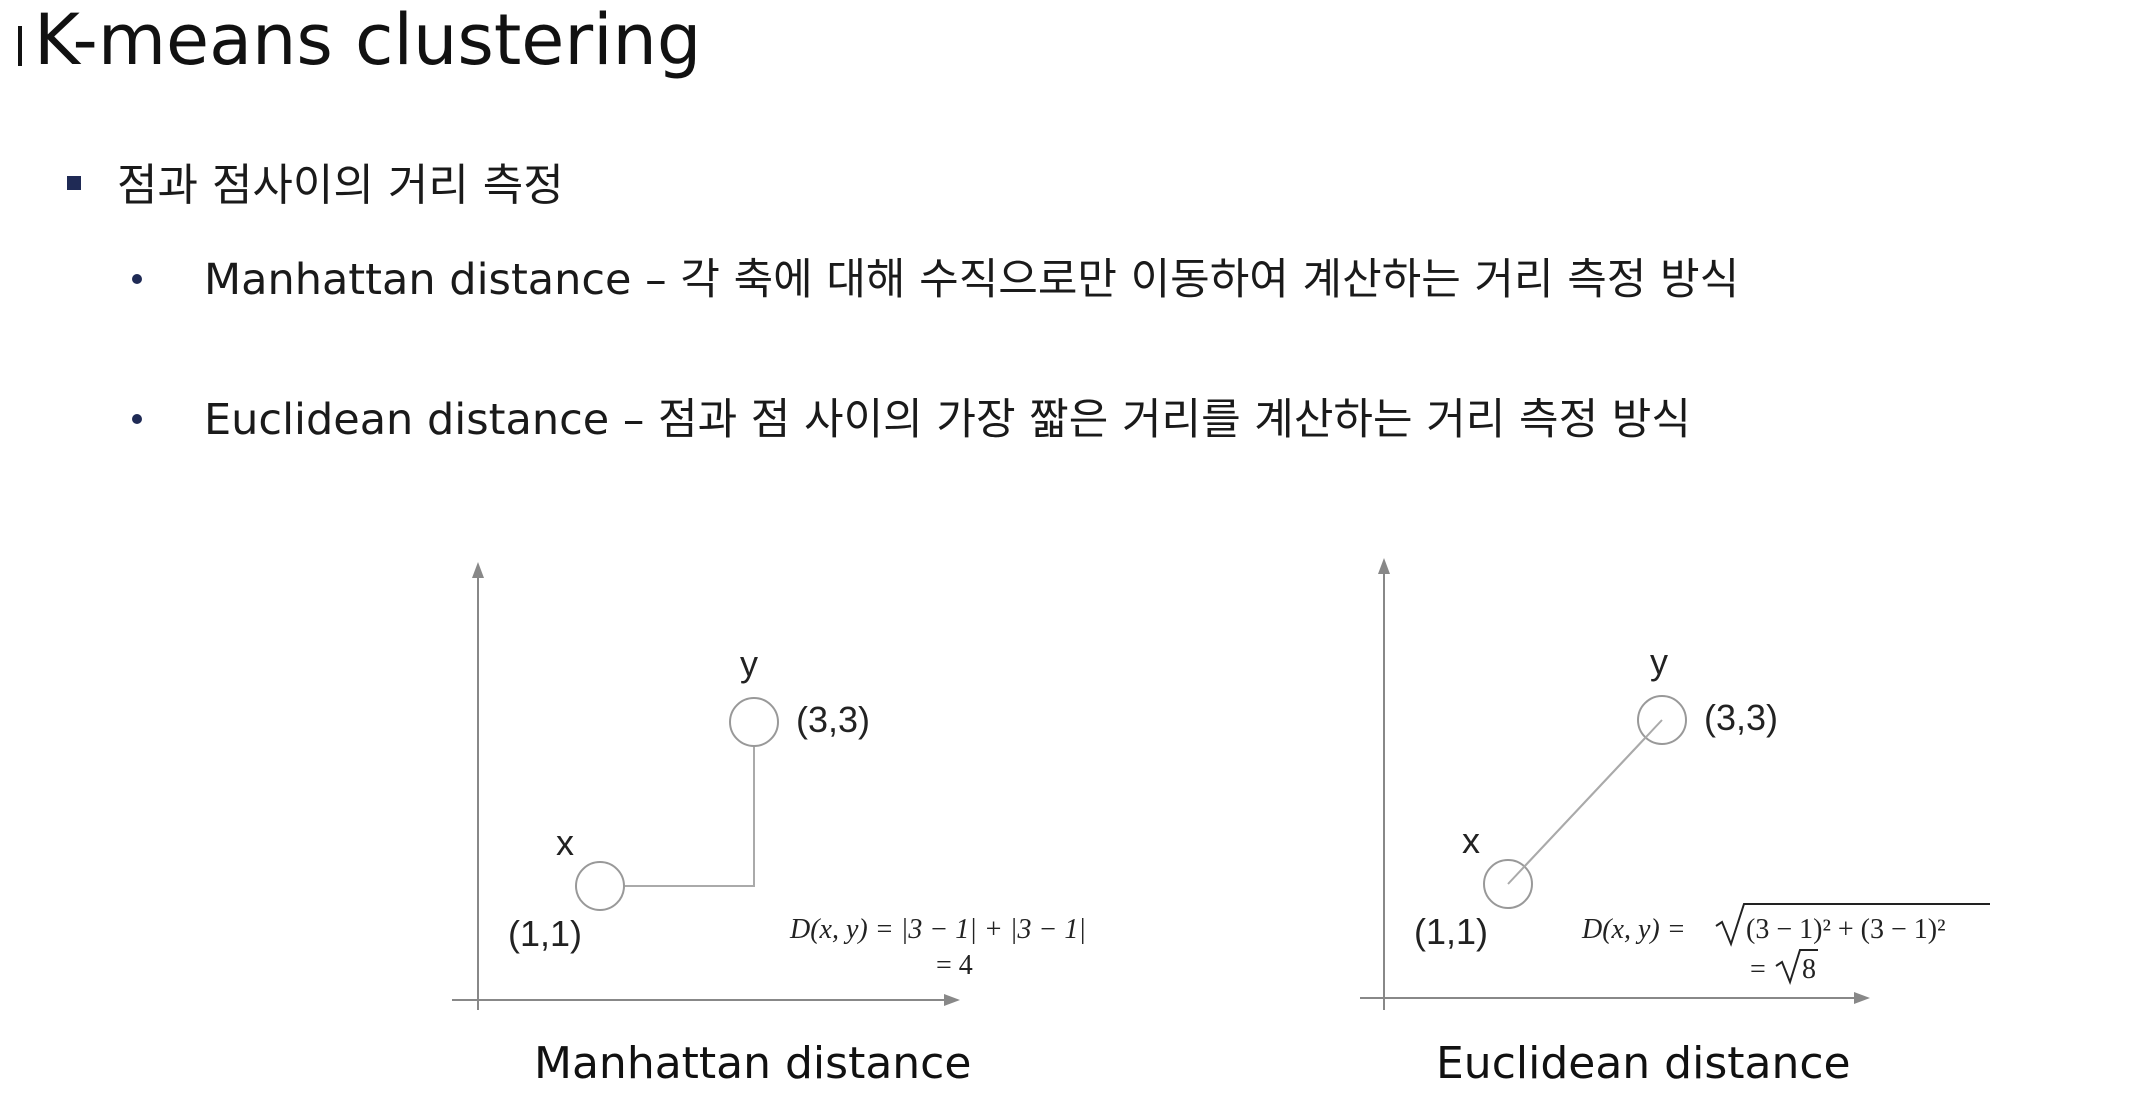 The width and height of the screenshot is (2156, 1112). Describe the element at coordinates (1758, 969) in the screenshot. I see `euclidean-formula-line2-eq: =` at that location.